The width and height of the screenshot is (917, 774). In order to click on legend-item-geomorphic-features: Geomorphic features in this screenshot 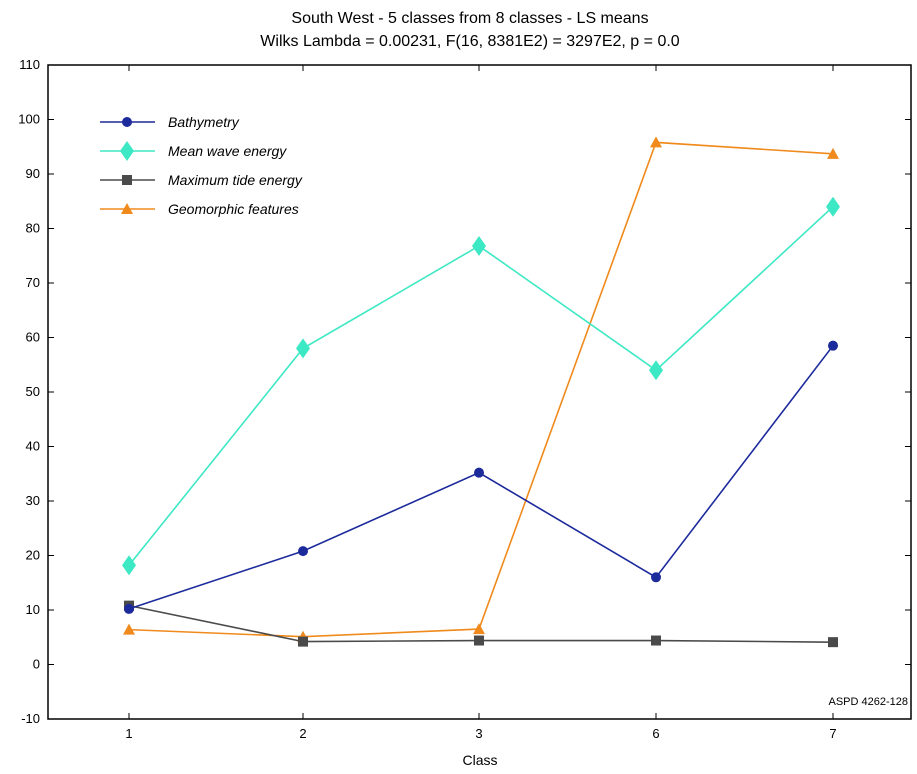, I will do `click(199, 209)`.